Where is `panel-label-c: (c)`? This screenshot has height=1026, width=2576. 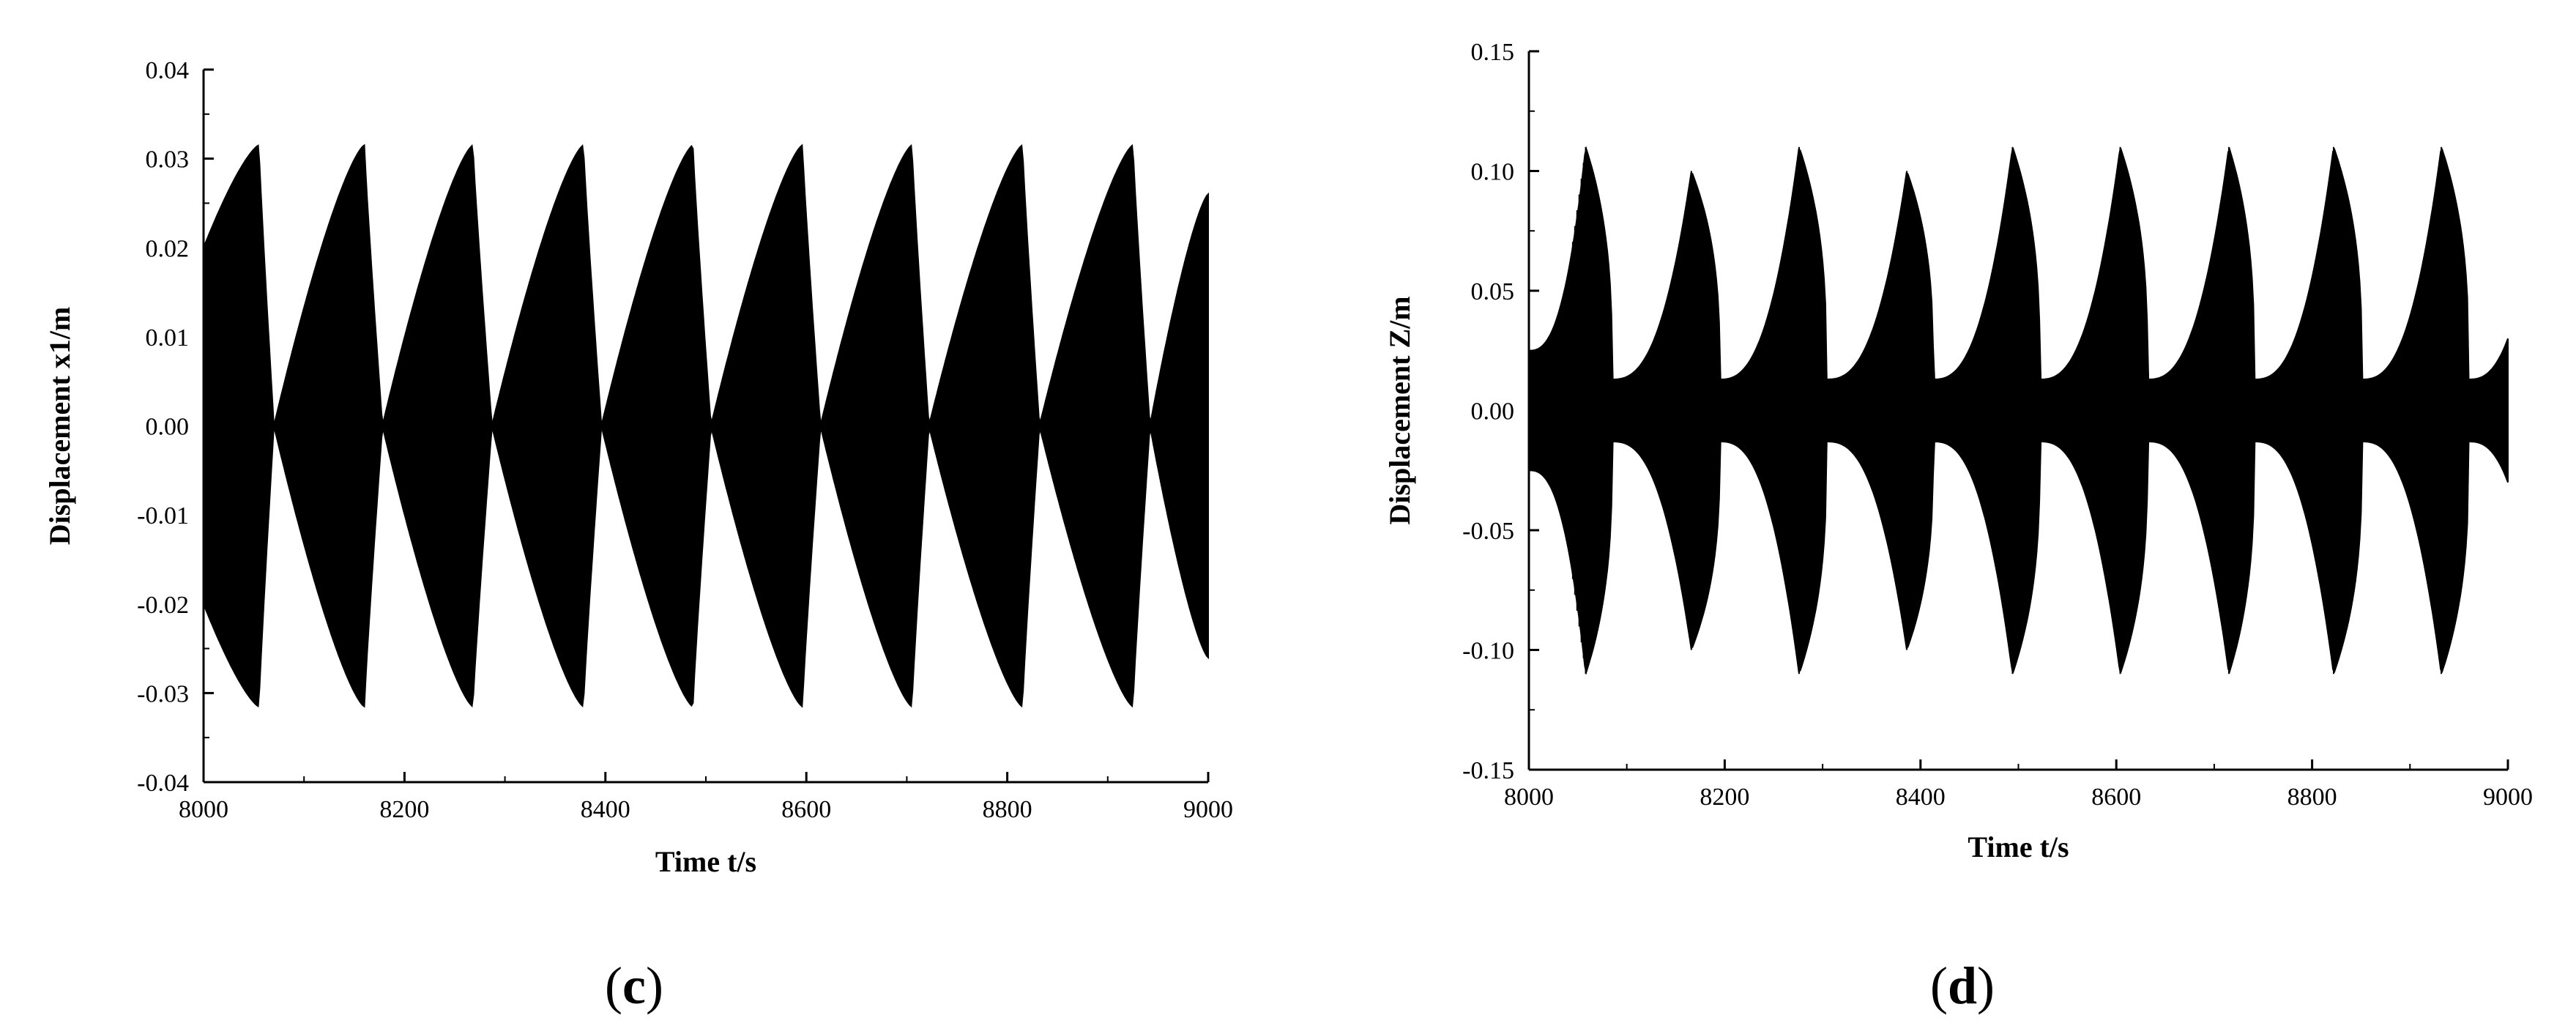 panel-label-c: (c) is located at coordinates (634, 985).